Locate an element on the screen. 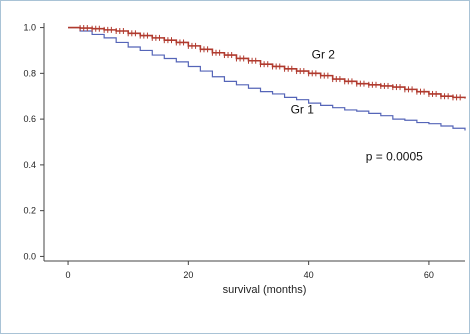  y-tick-label: 0.6 is located at coordinates (29, 119).